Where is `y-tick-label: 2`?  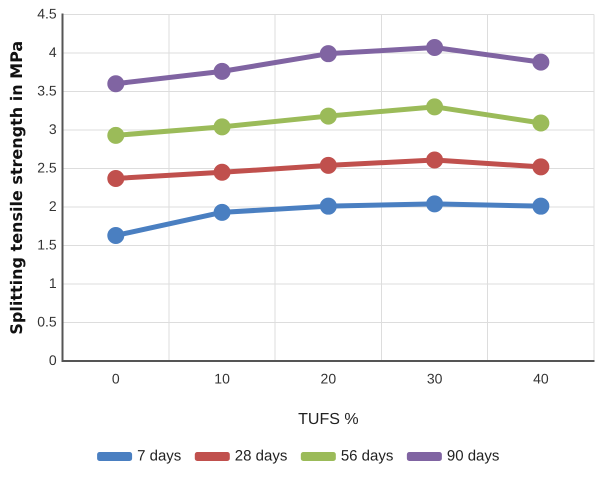
y-tick-label: 2 is located at coordinates (52, 206).